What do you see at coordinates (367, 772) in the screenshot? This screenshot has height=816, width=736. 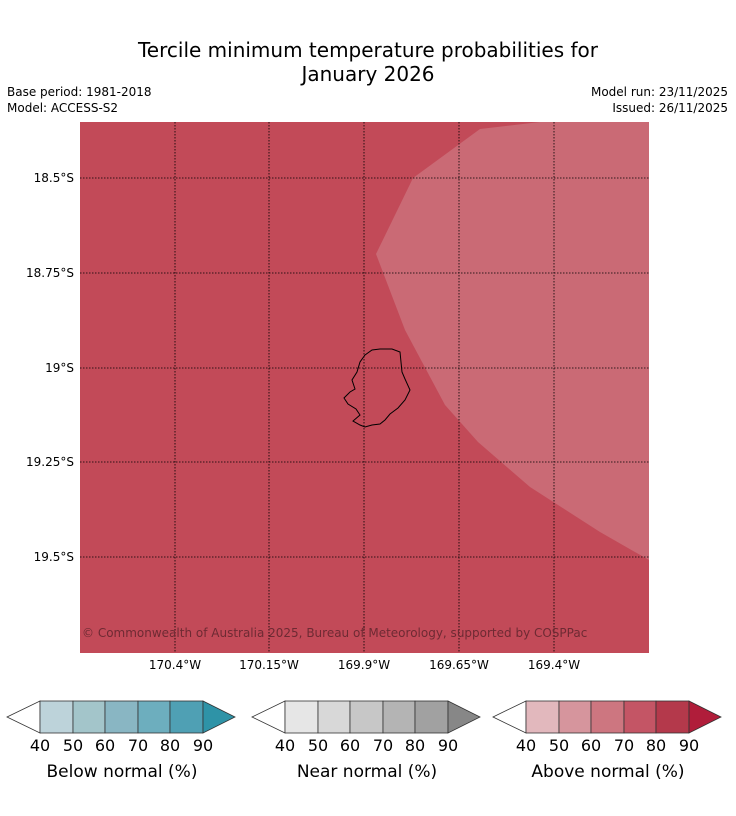 I see `legend-near-title: Near normal (%)` at bounding box center [367, 772].